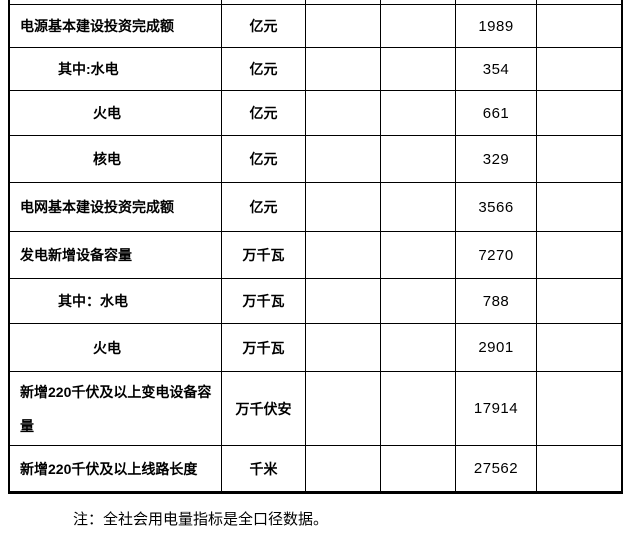 The width and height of the screenshot is (625, 536). Describe the element at coordinates (496, 301) in the screenshot. I see `value-cell: 788` at that location.